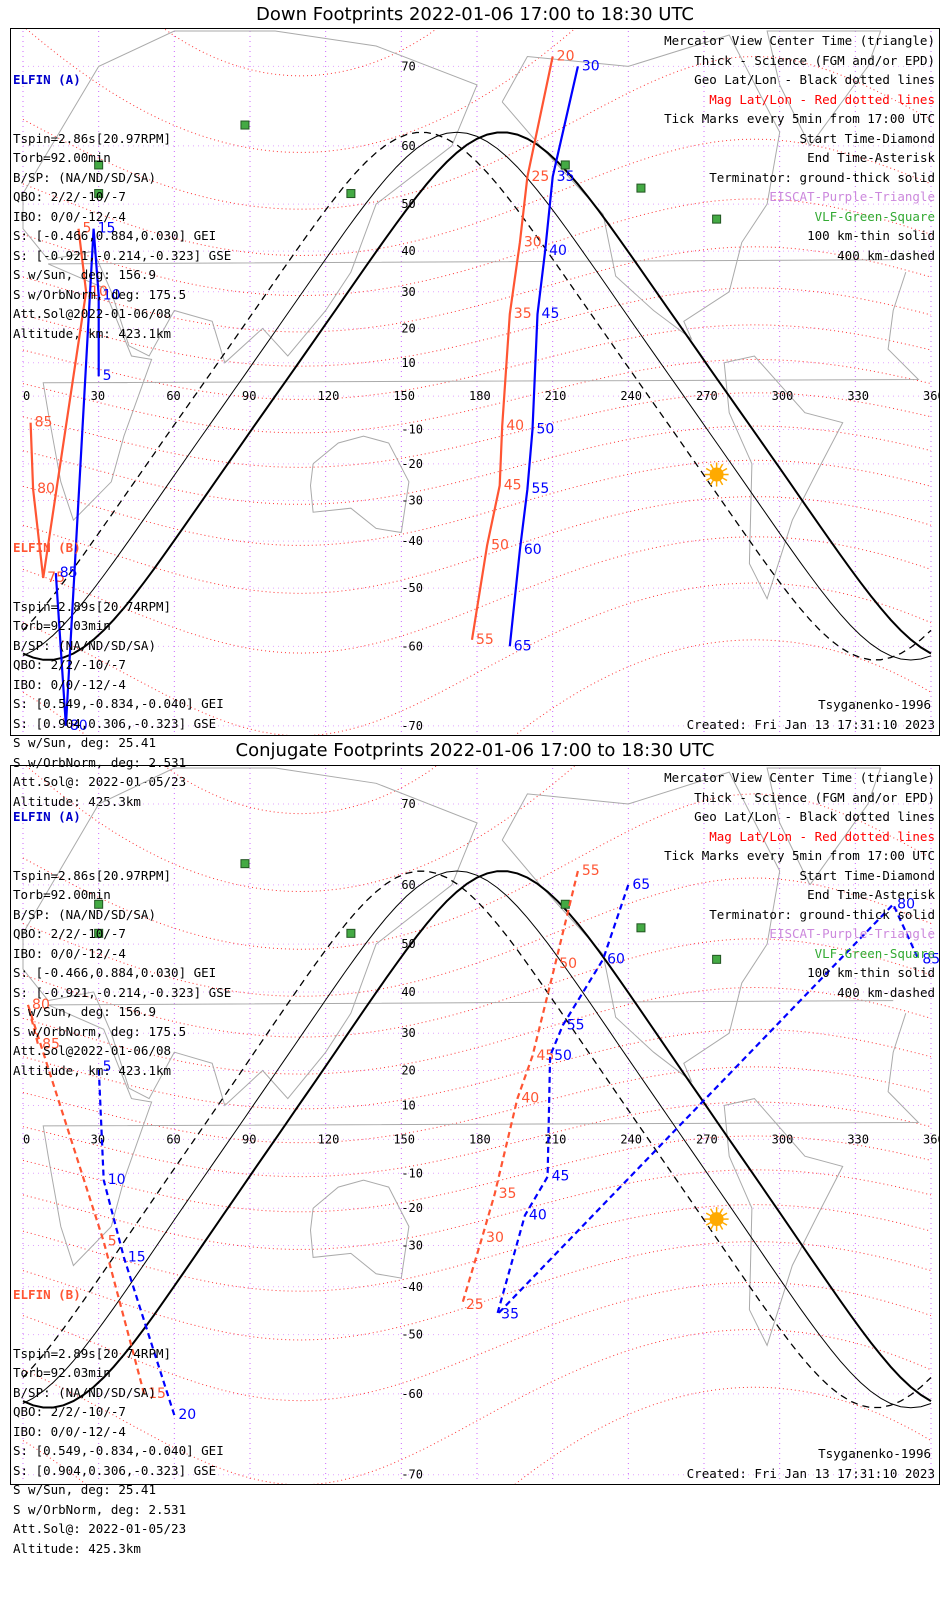 The image size is (950, 1597). Describe the element at coordinates (62, 894) in the screenshot. I see `info-line: Torb=92.00min` at that location.